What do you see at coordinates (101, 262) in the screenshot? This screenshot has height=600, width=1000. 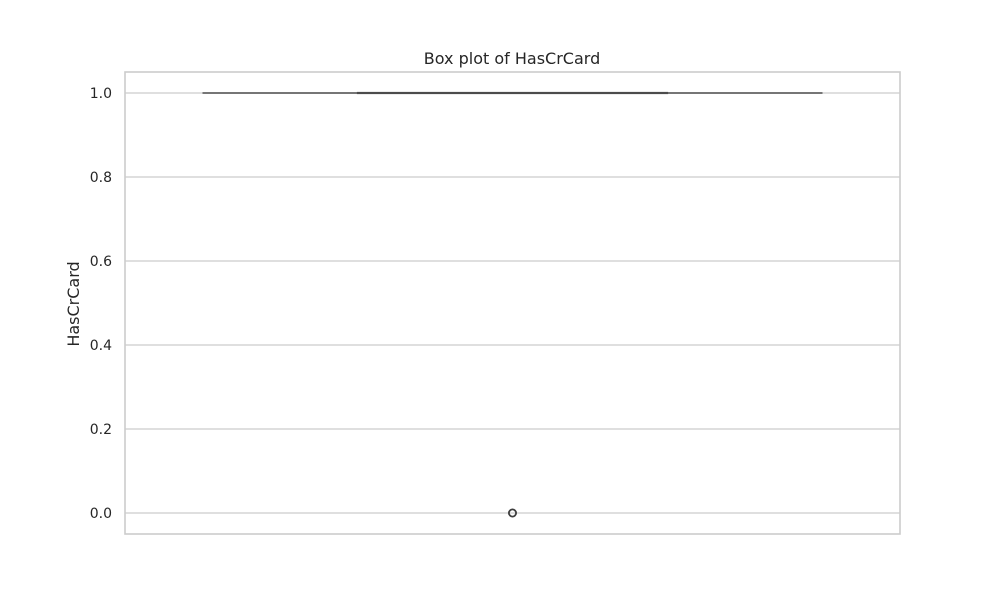 I see `y-tick-label: 0.6` at bounding box center [101, 262].